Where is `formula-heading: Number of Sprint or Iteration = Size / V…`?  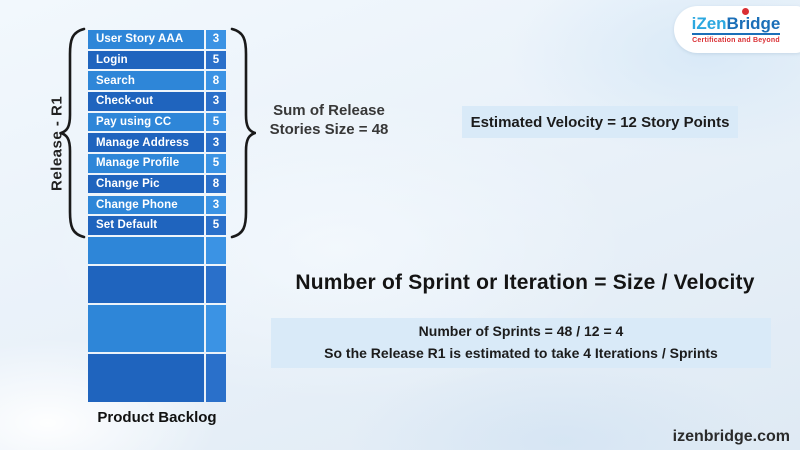
formula-heading: Number of Sprint or Iteration = Size / V… is located at coordinates (525, 282).